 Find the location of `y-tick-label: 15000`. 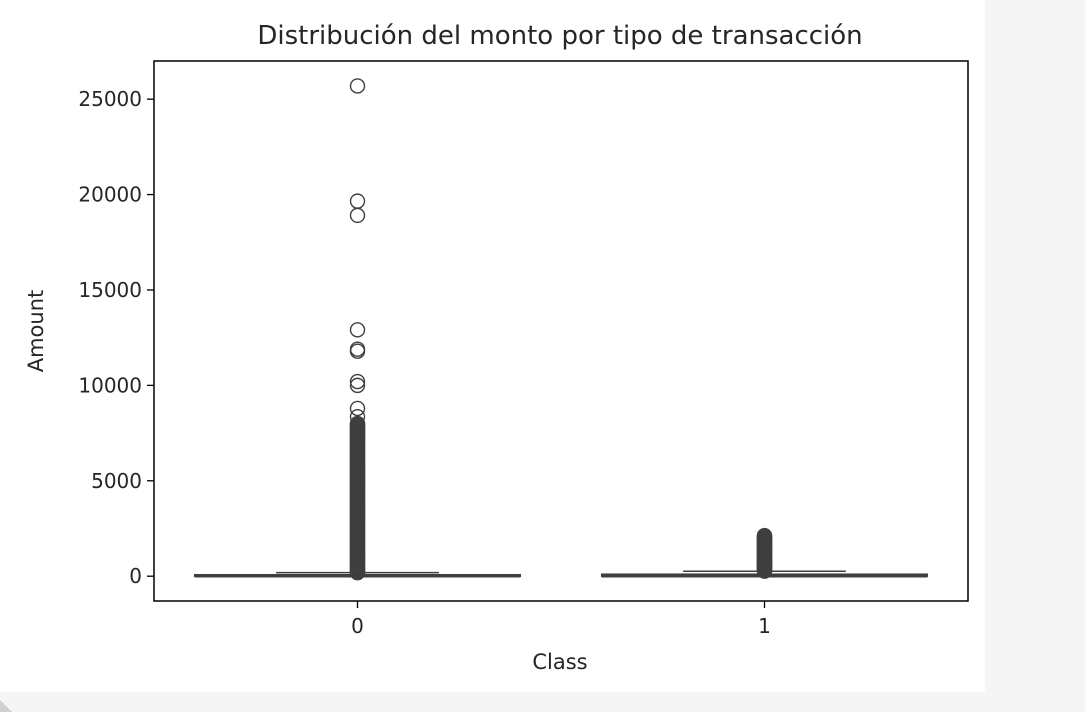

y-tick-label: 15000 is located at coordinates (110, 290).